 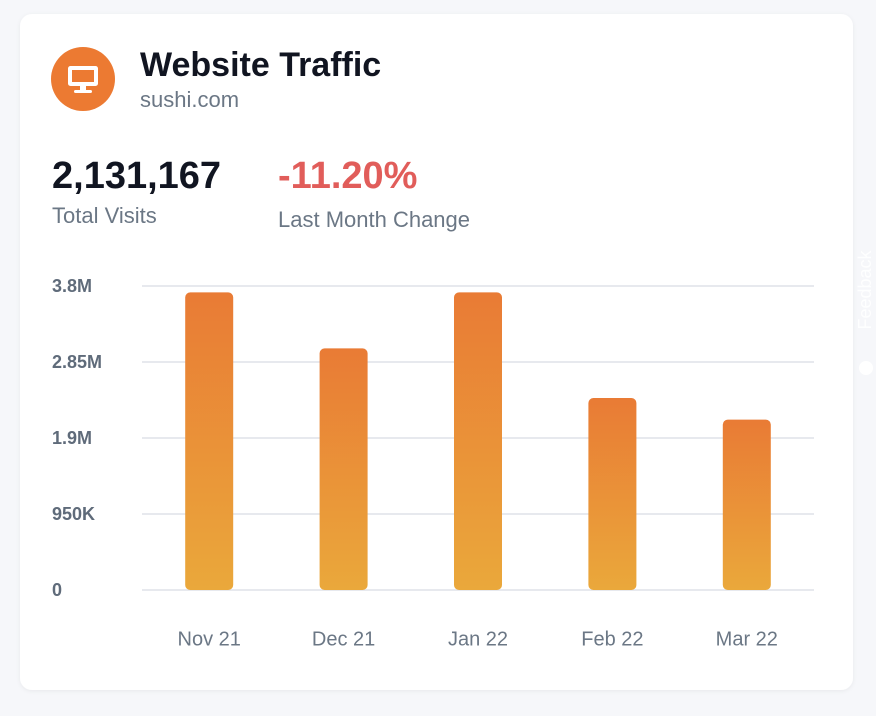 I want to click on x-tick-label: Nov 21, so click(x=209, y=639).